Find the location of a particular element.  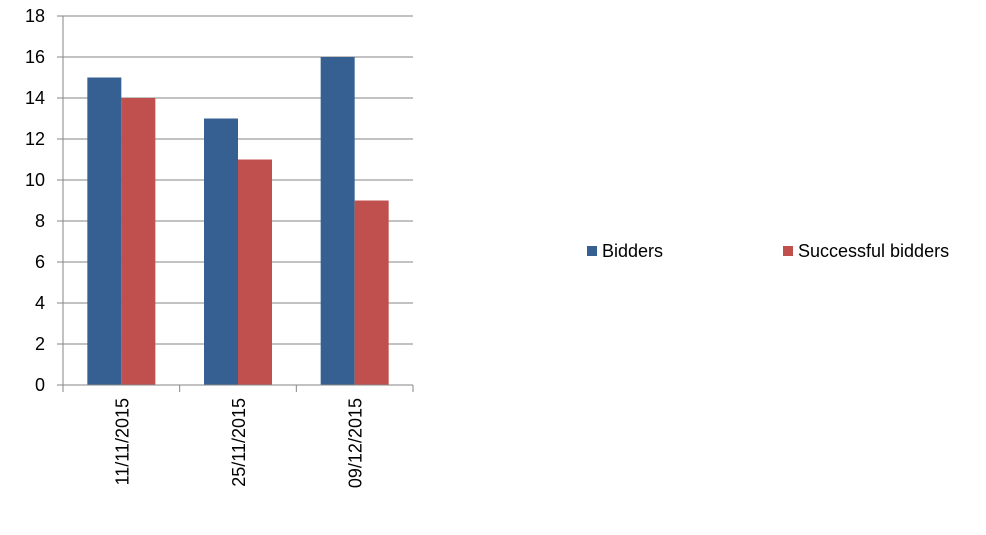

legend-label: Successful bidders is located at coordinates (873, 251).